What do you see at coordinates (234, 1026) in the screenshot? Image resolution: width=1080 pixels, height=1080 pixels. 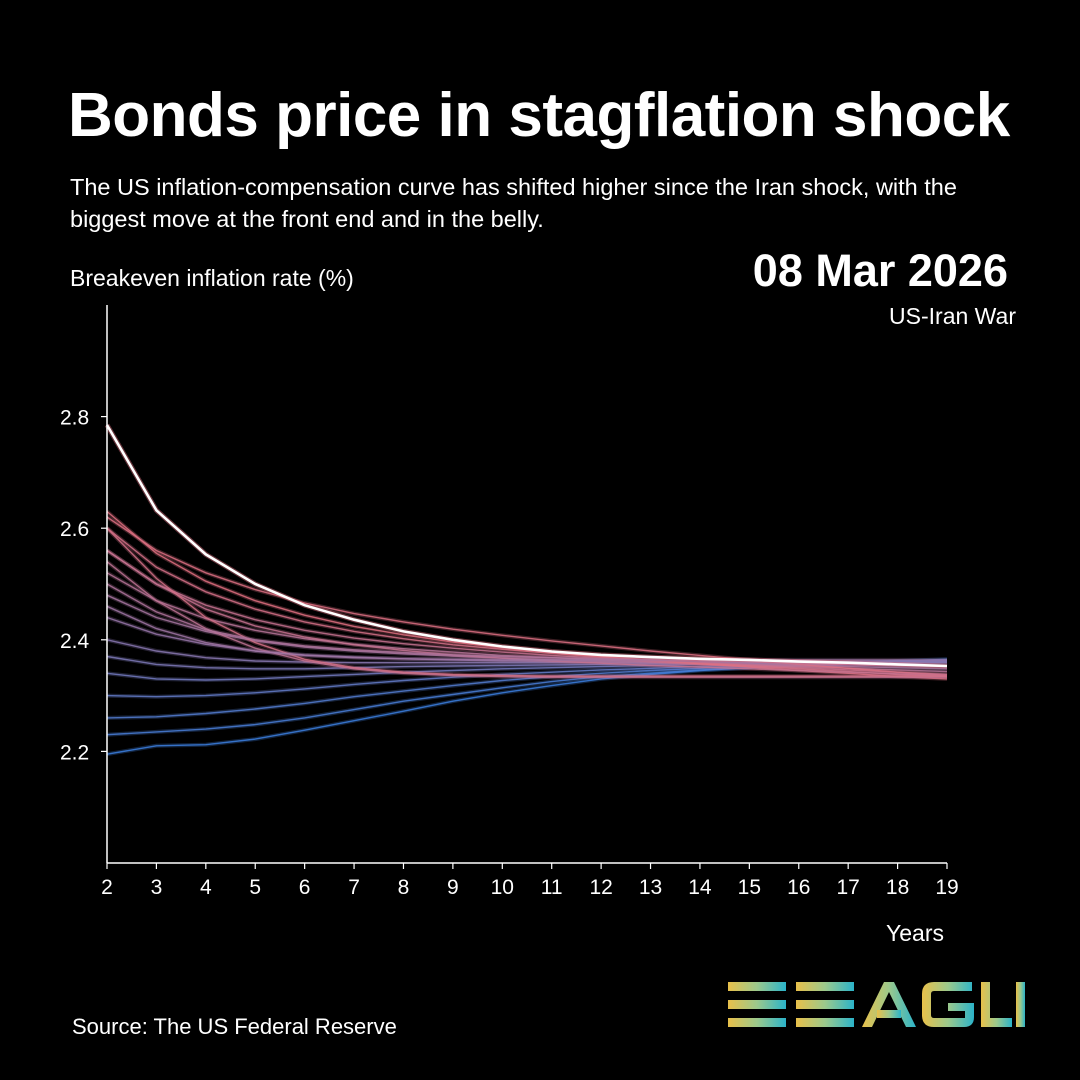 I see `source-note: Source: The US Federal Reserve` at bounding box center [234, 1026].